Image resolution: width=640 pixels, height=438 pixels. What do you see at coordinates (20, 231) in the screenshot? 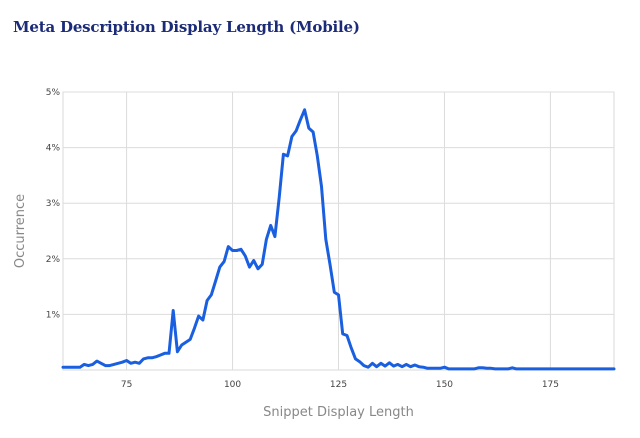
I see `y-axis-label: Occurrence` at bounding box center [20, 231].